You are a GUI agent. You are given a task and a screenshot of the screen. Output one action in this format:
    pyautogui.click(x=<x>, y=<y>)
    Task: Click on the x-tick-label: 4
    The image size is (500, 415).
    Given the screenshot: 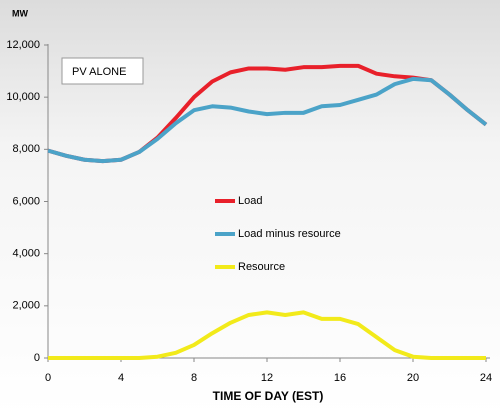 What is the action you would take?
    pyautogui.click(x=121, y=378)
    